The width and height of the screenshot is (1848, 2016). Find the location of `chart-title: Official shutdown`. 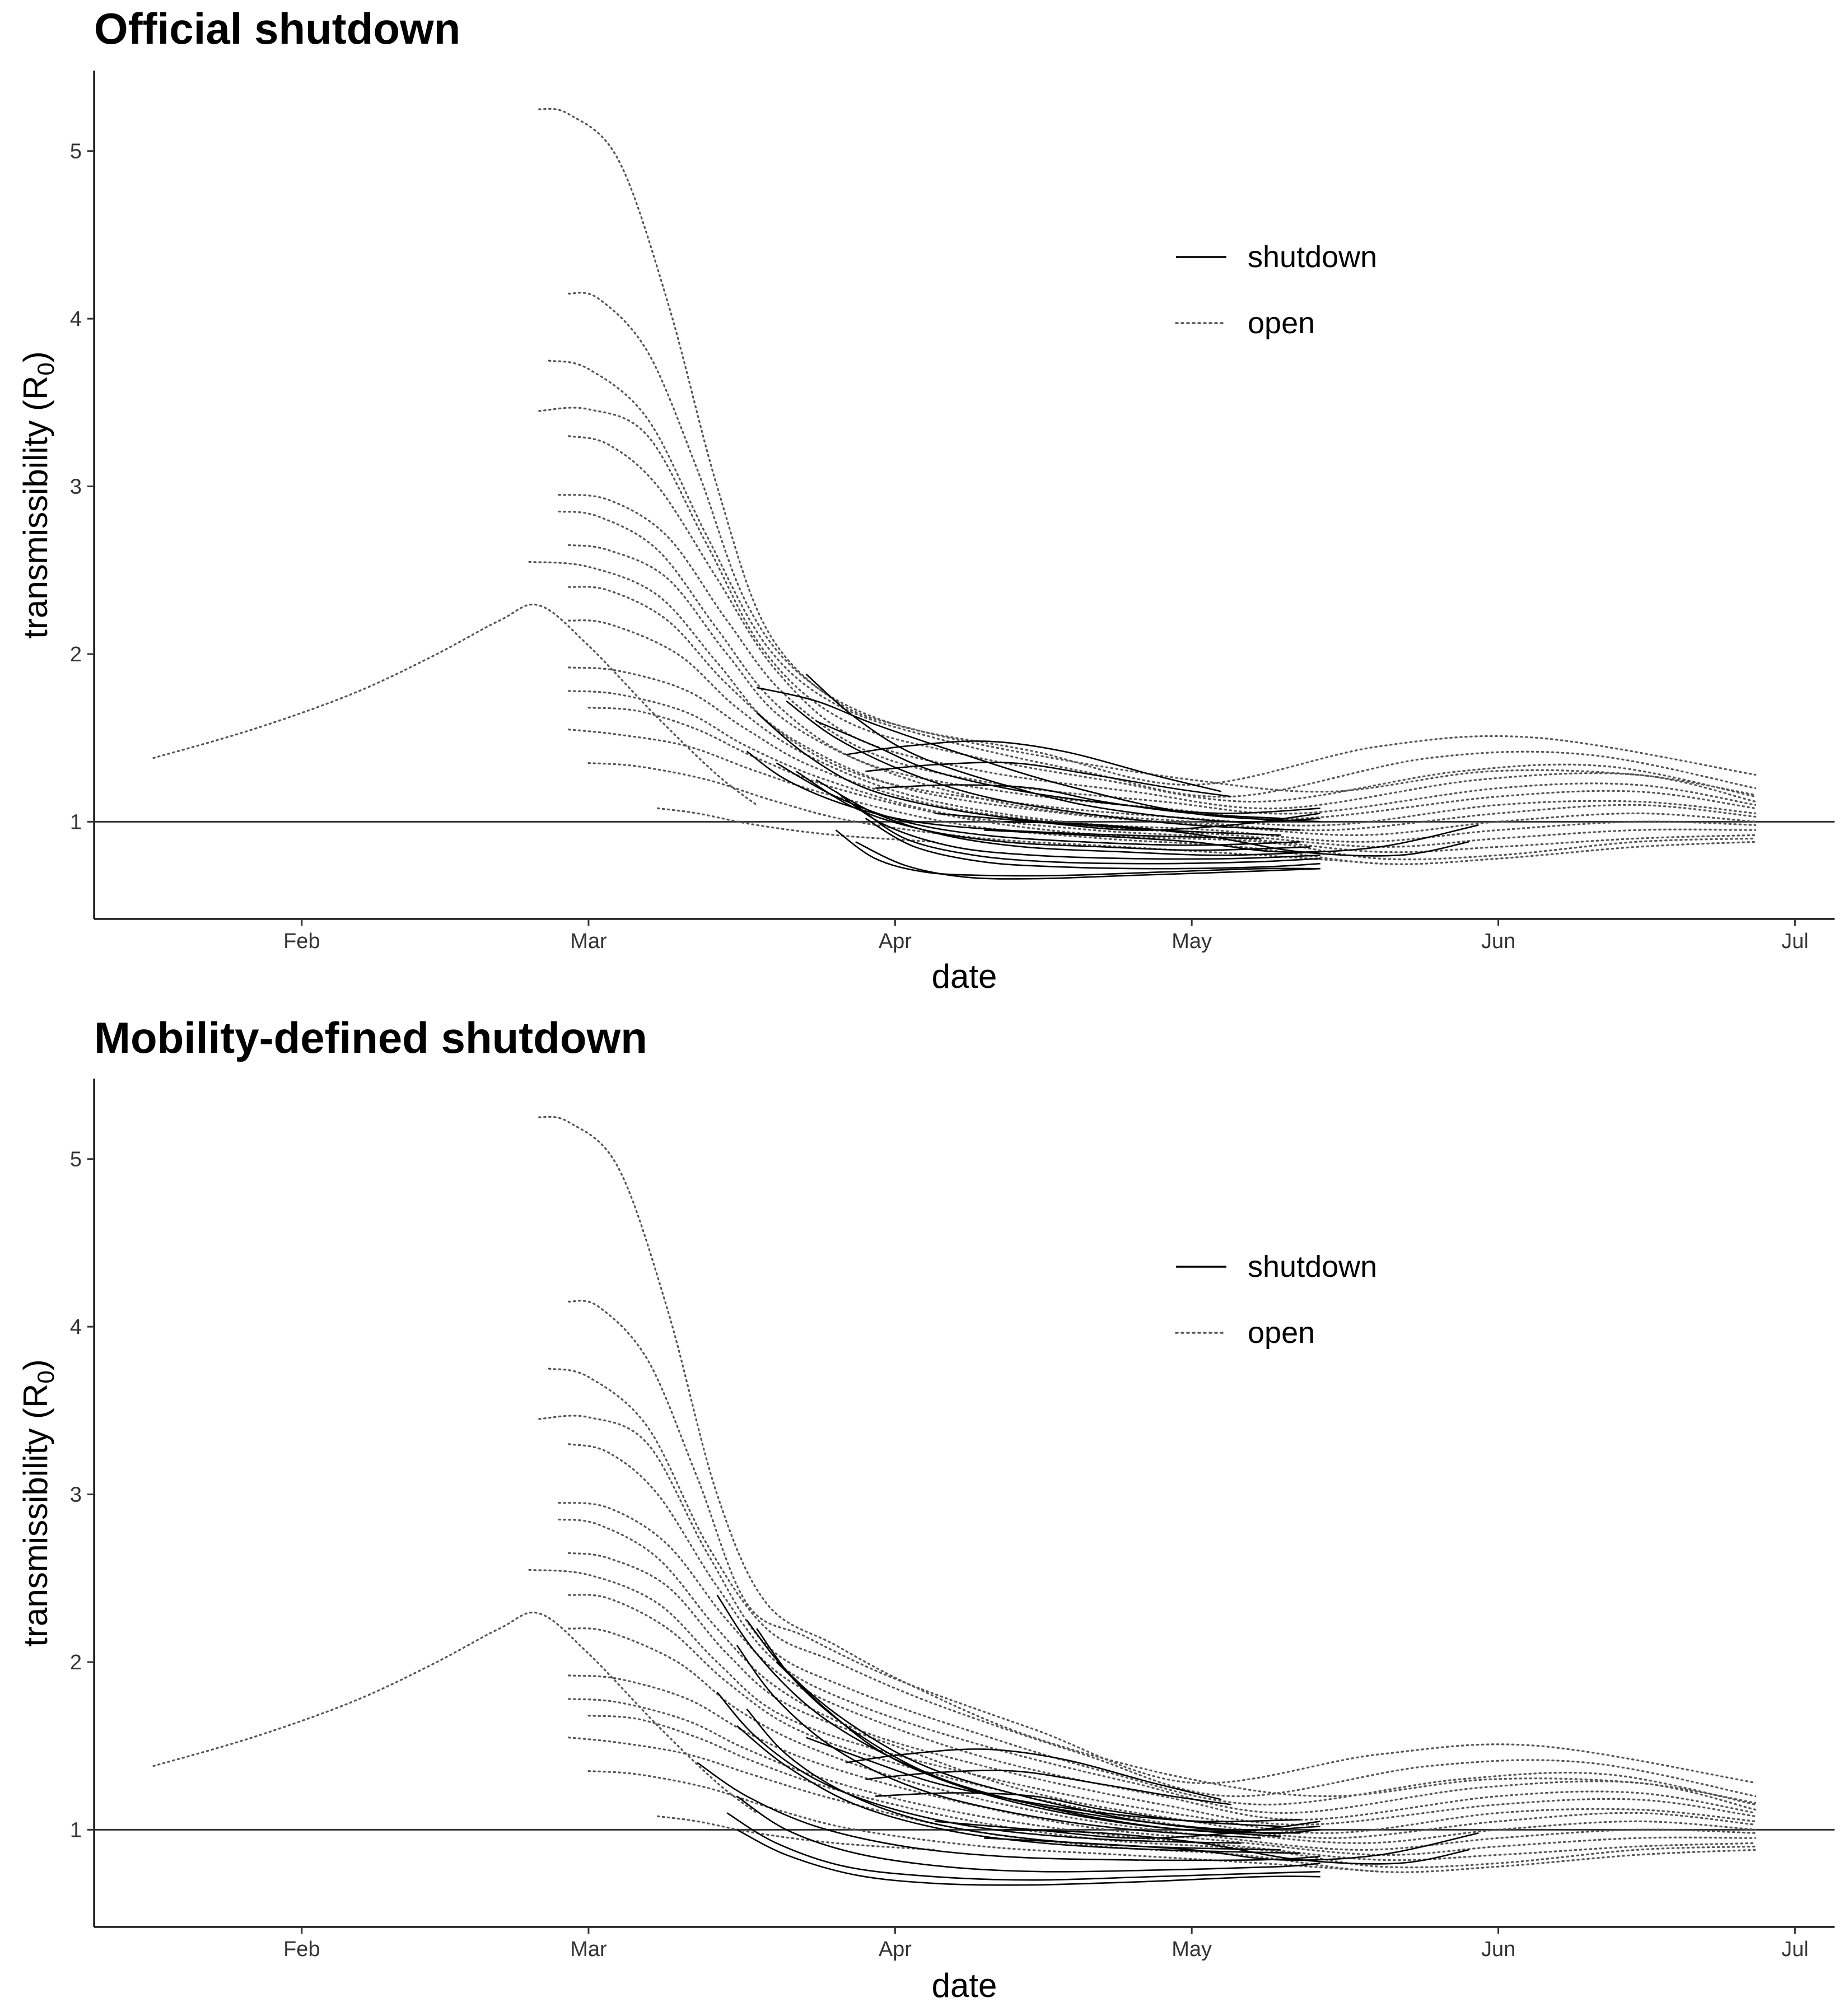

chart-title: Official shutdown is located at coordinates (277, 29).